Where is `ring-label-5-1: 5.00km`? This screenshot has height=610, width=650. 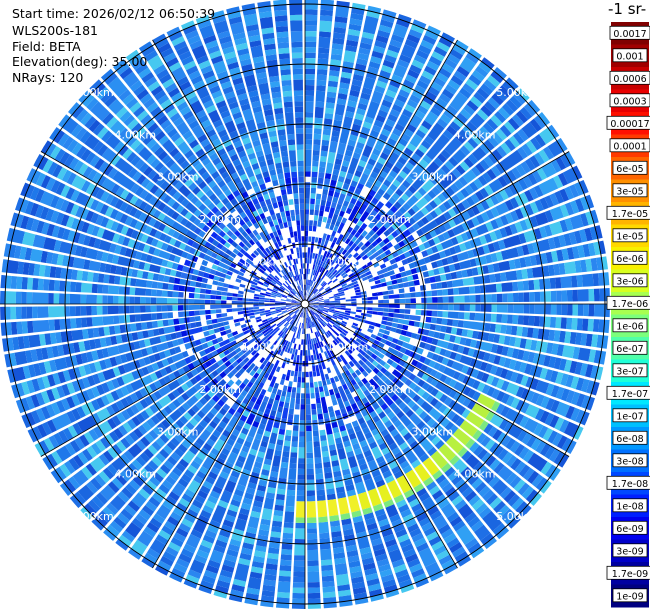 ring-label-5-1: 5.00km is located at coordinates (517, 92).